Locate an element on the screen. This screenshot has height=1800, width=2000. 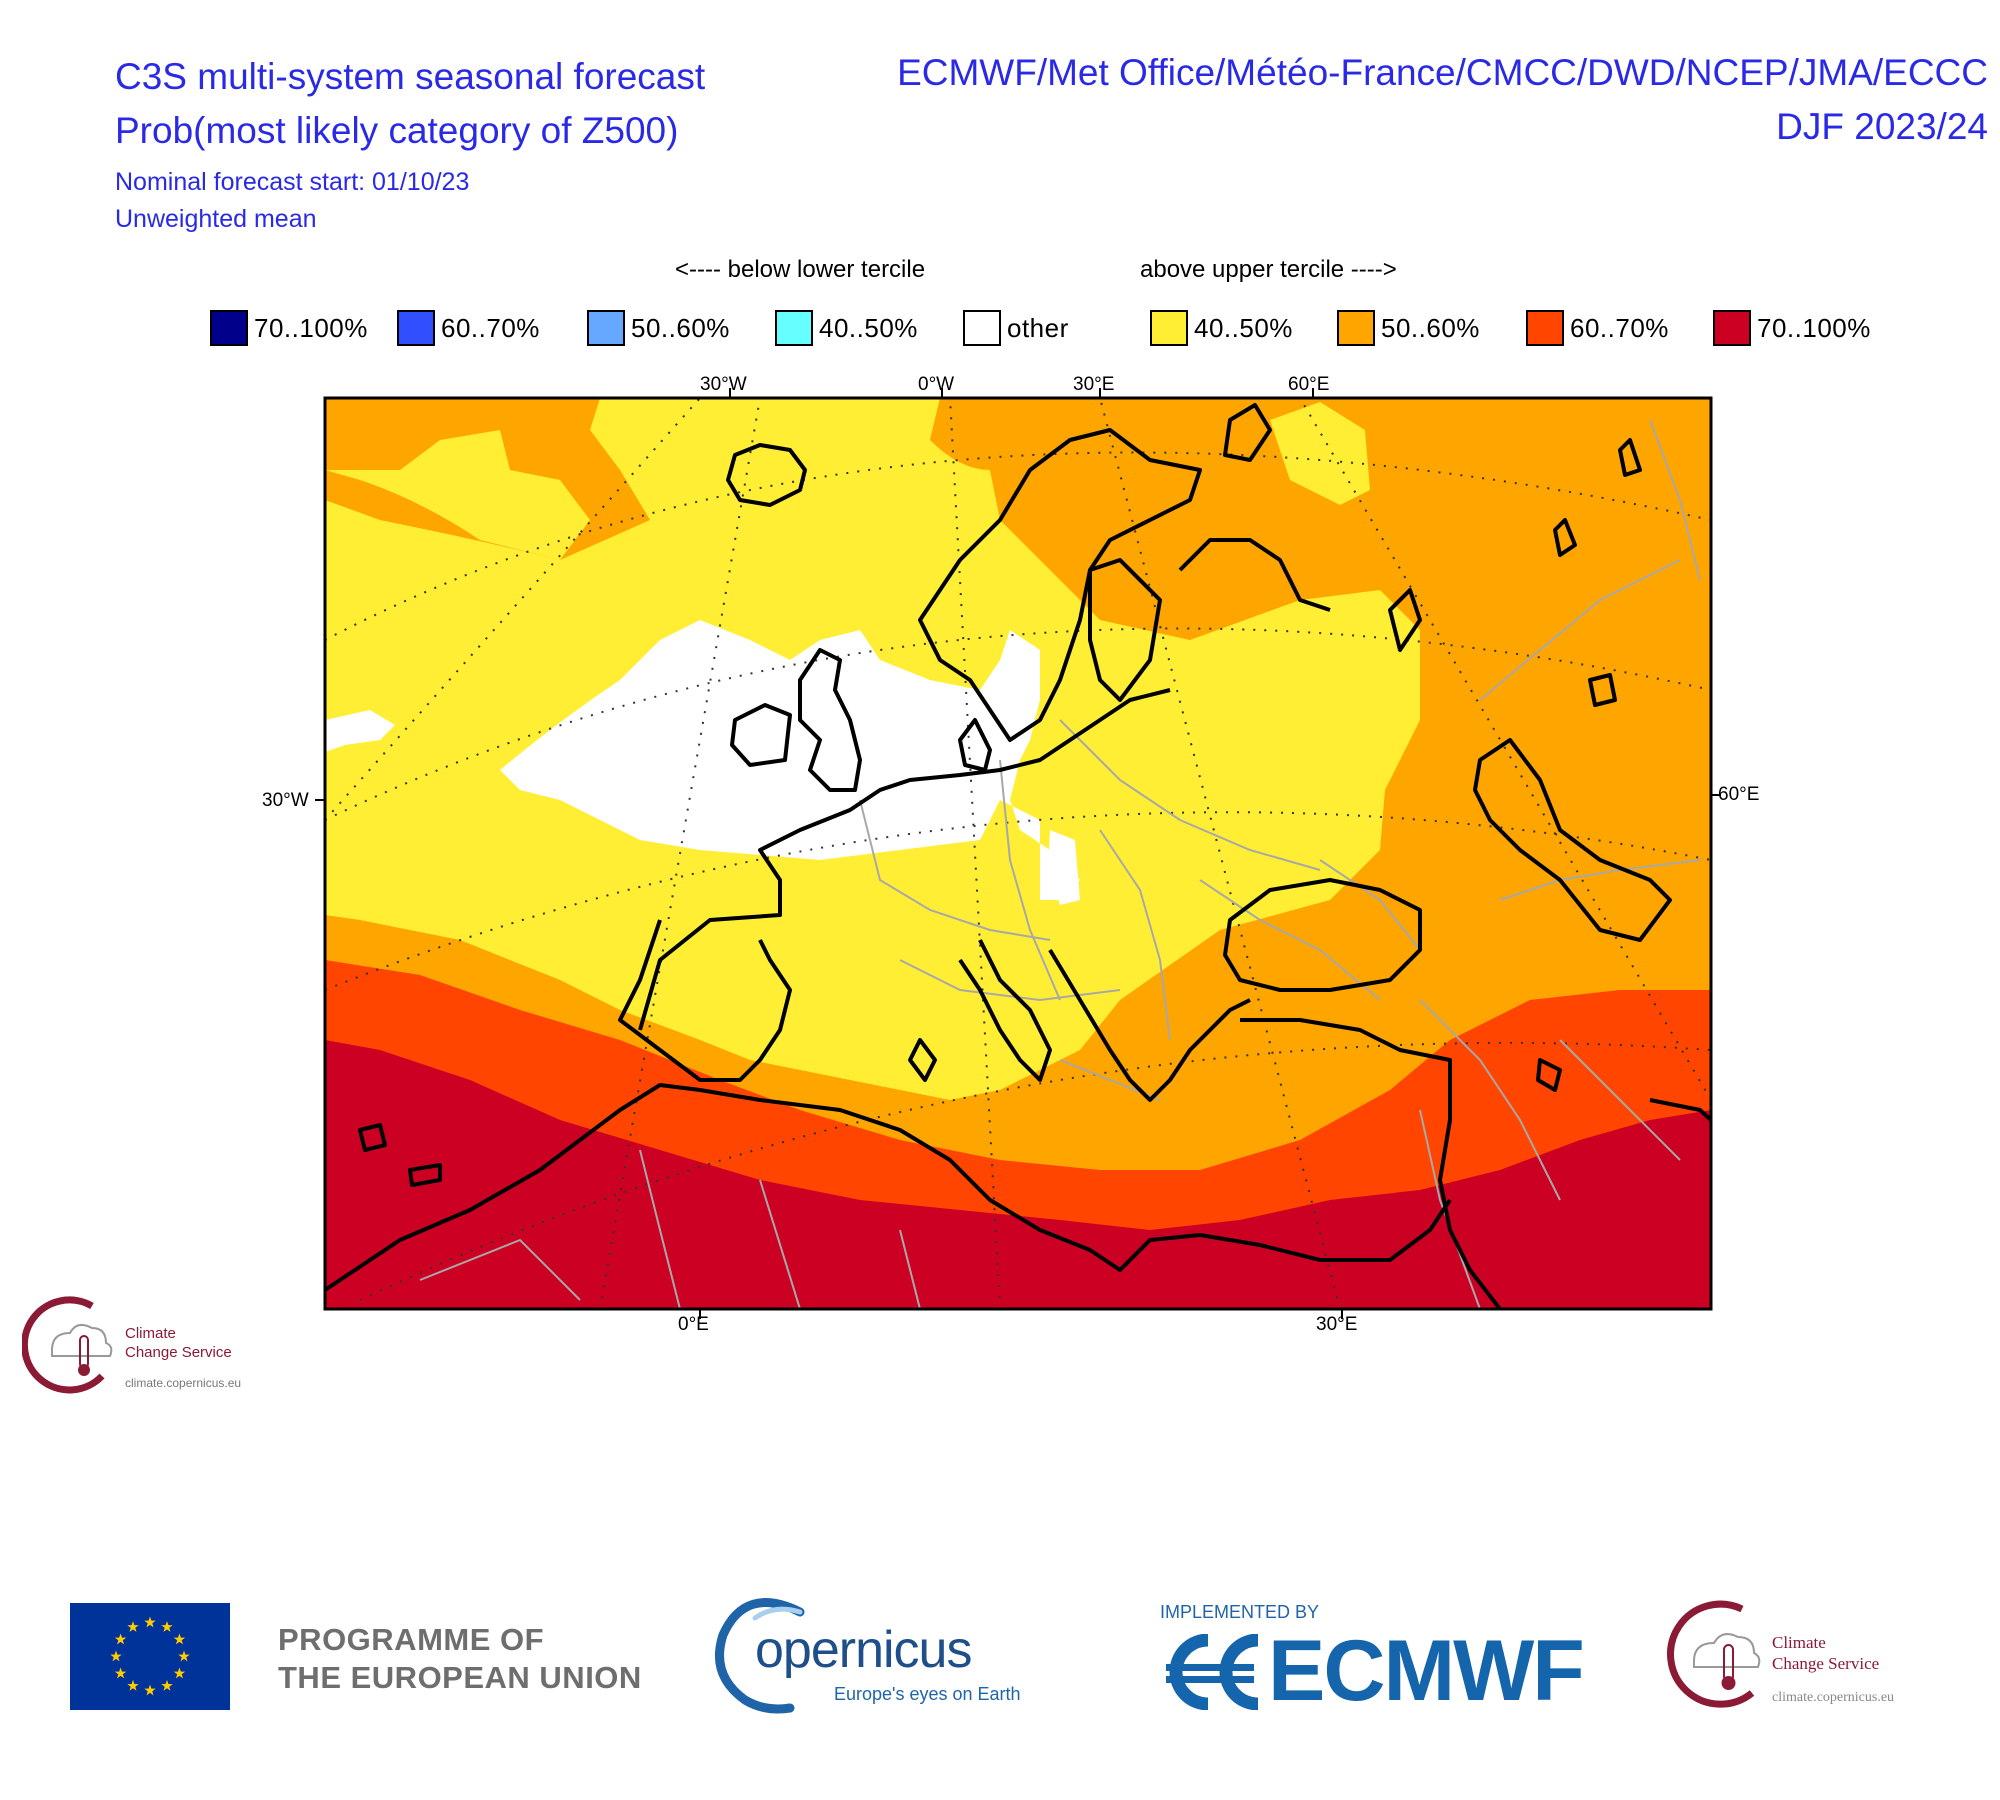
legend-item-above-40-50: 40..50% is located at coordinates (1221, 328).